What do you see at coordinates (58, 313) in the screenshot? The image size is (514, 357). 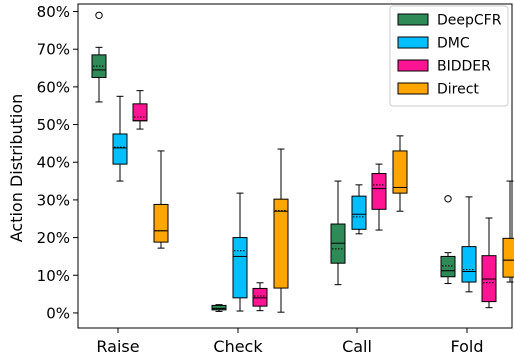 I see `y-tick-label: 0%` at bounding box center [58, 313].